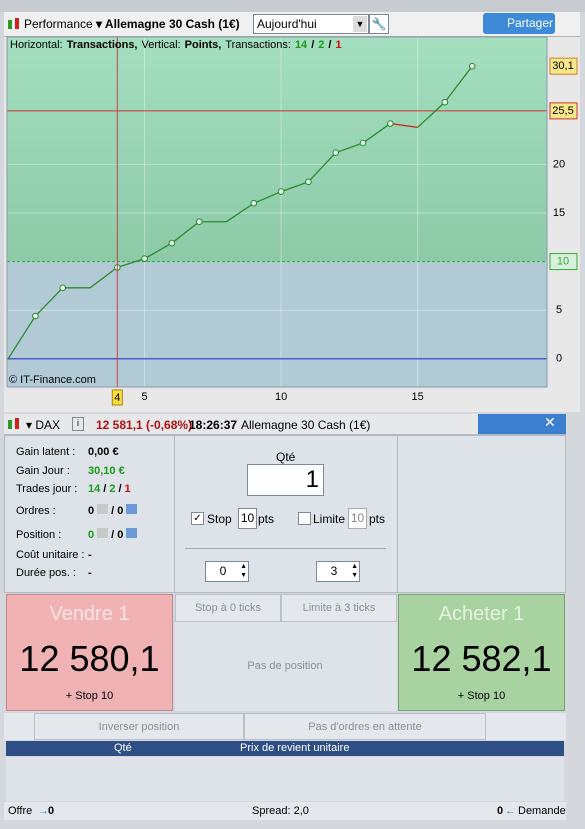  I want to click on stat-row: Ordres : 0 / 0, so click(78, 510).